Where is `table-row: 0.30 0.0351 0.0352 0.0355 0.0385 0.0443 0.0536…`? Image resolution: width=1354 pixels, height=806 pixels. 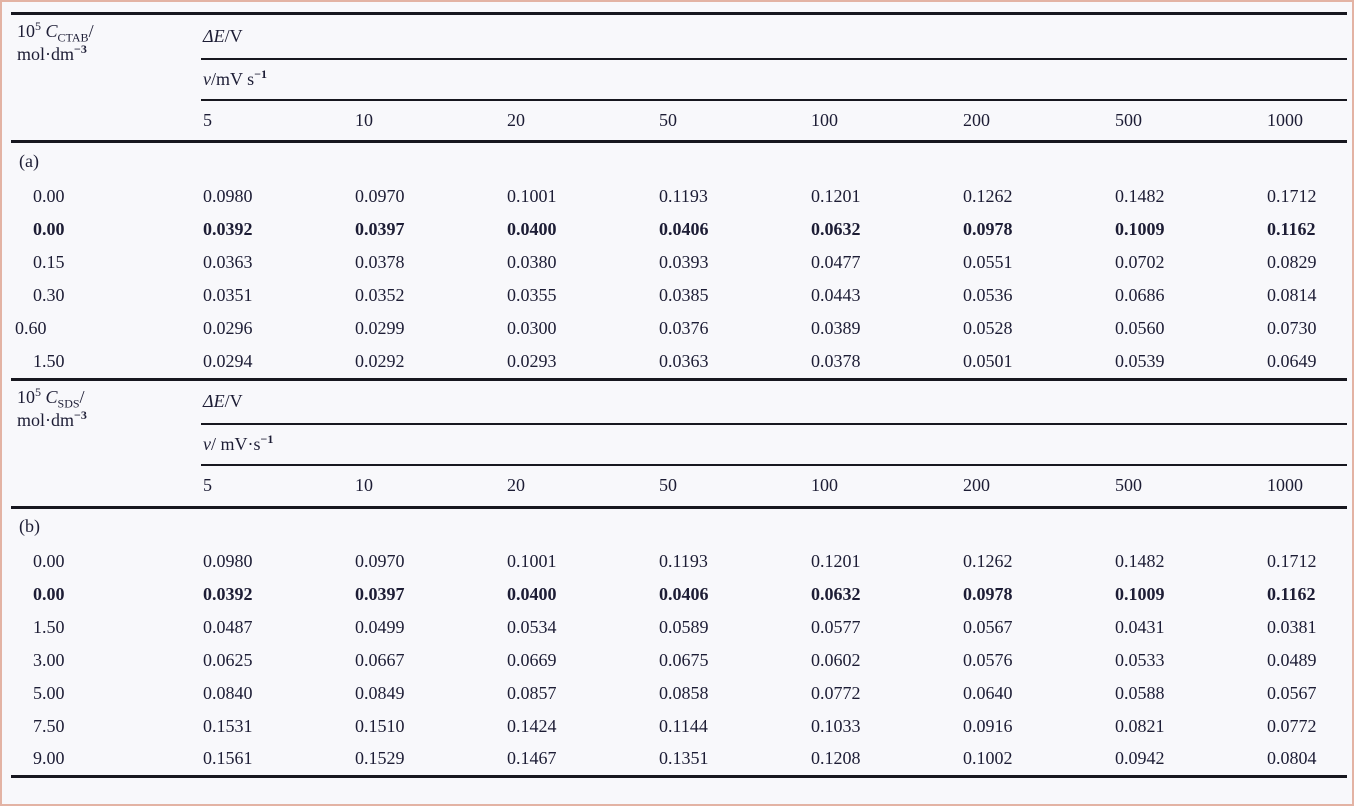 table-row: 0.30 0.0351 0.0352 0.0355 0.0385 0.0443 0.0536… is located at coordinates (679, 295).